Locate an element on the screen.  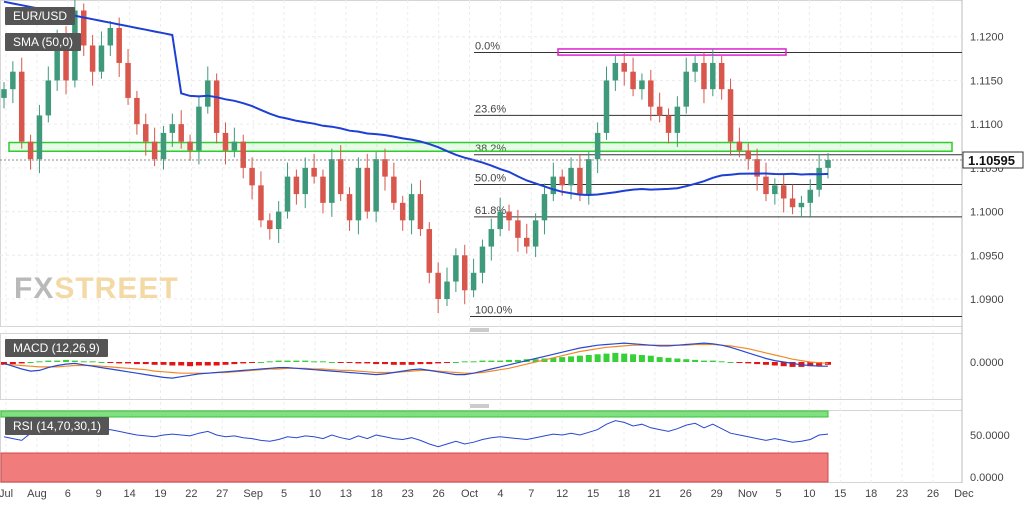
current-price-box is located at coordinates (993, 160).